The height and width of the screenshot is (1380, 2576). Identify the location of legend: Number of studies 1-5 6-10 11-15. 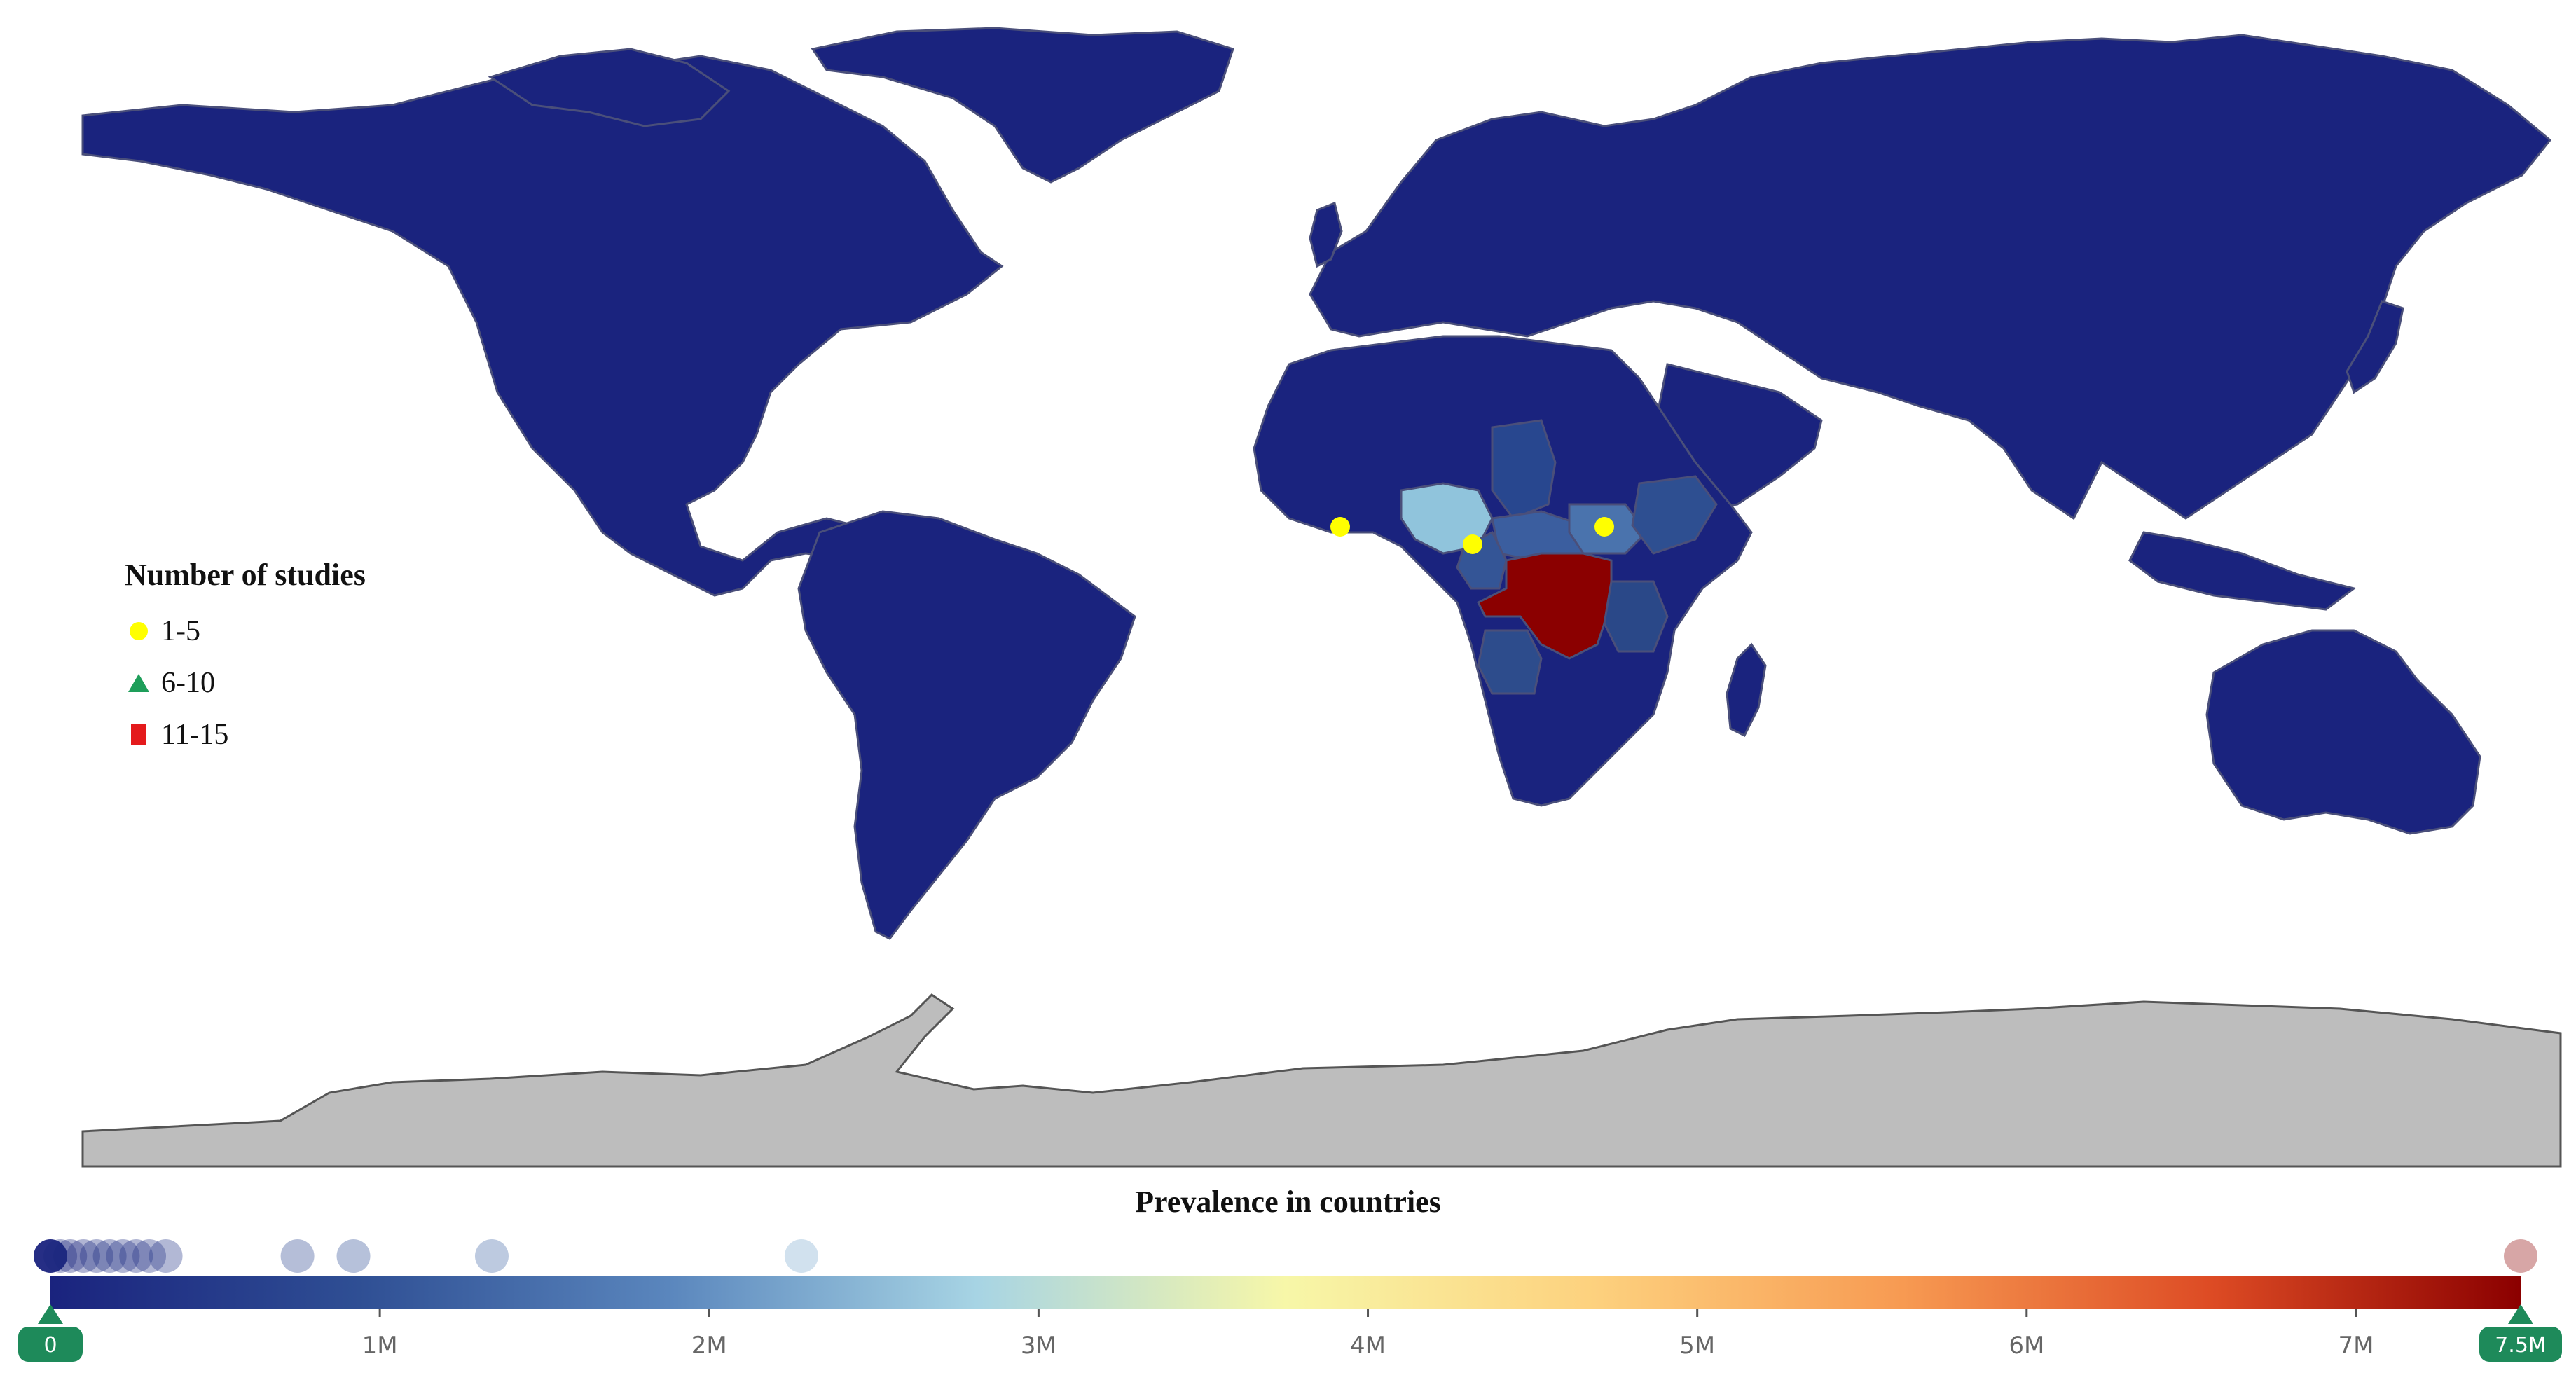
(245, 659).